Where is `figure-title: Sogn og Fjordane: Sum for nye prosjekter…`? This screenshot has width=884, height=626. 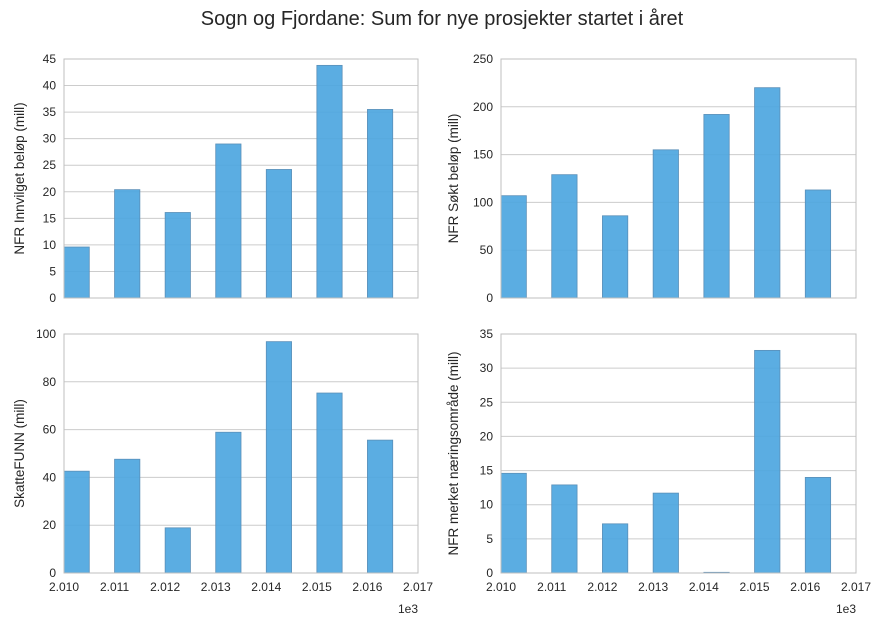 figure-title: Sogn og Fjordane: Sum for nye prosjekter… is located at coordinates (442, 19).